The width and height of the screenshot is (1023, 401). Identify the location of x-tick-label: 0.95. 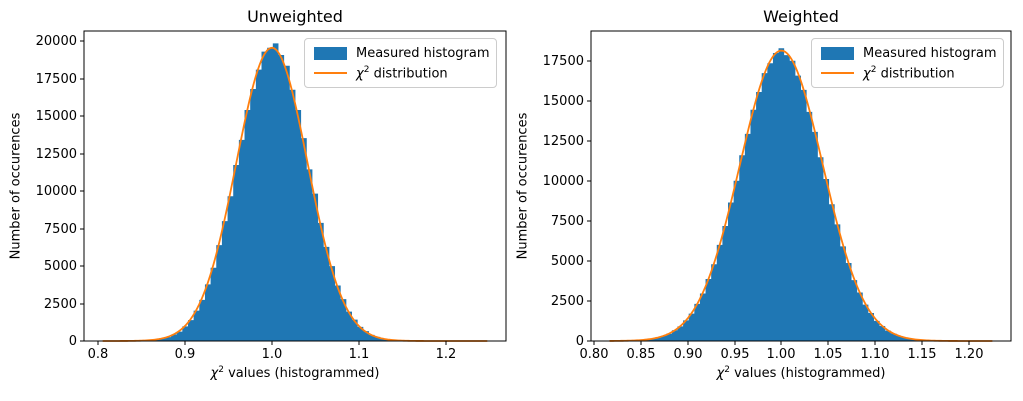
(735, 354).